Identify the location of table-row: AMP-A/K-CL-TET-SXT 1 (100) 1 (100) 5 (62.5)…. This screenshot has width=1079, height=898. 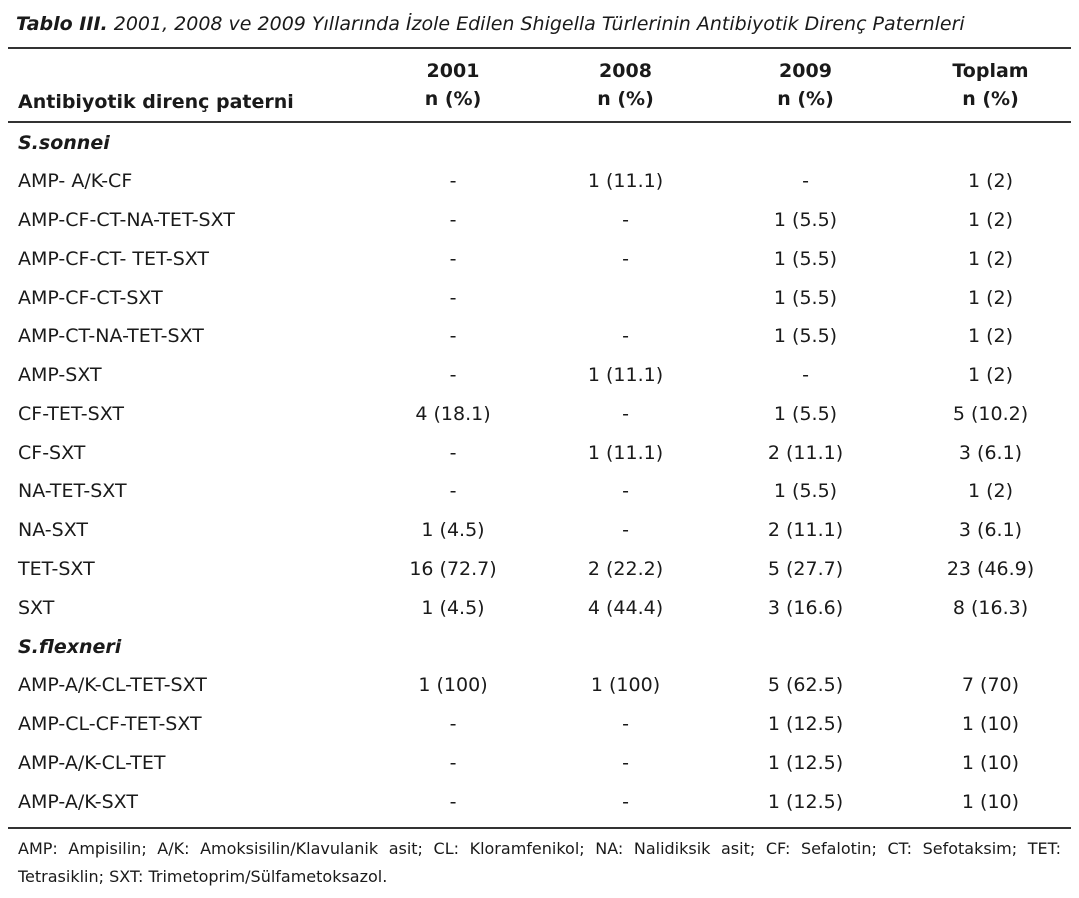
(539, 685).